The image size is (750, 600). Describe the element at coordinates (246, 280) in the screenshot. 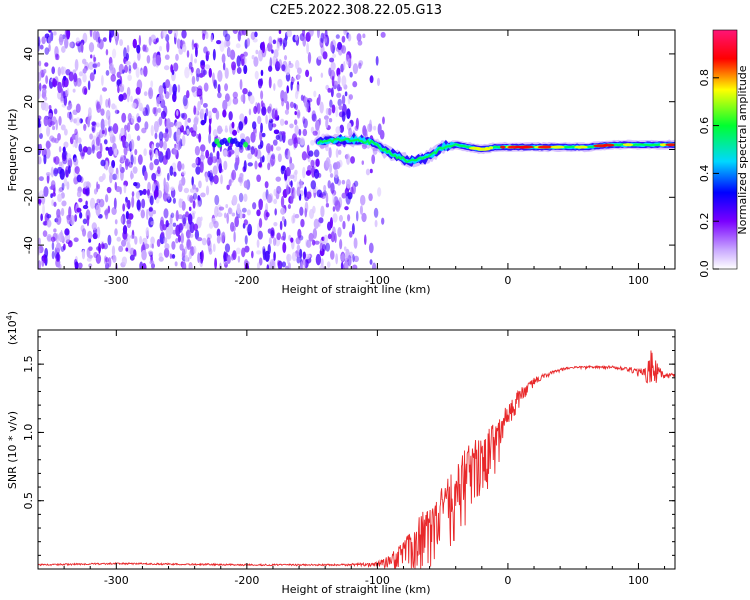

I see `x-tick-label: -200` at that location.